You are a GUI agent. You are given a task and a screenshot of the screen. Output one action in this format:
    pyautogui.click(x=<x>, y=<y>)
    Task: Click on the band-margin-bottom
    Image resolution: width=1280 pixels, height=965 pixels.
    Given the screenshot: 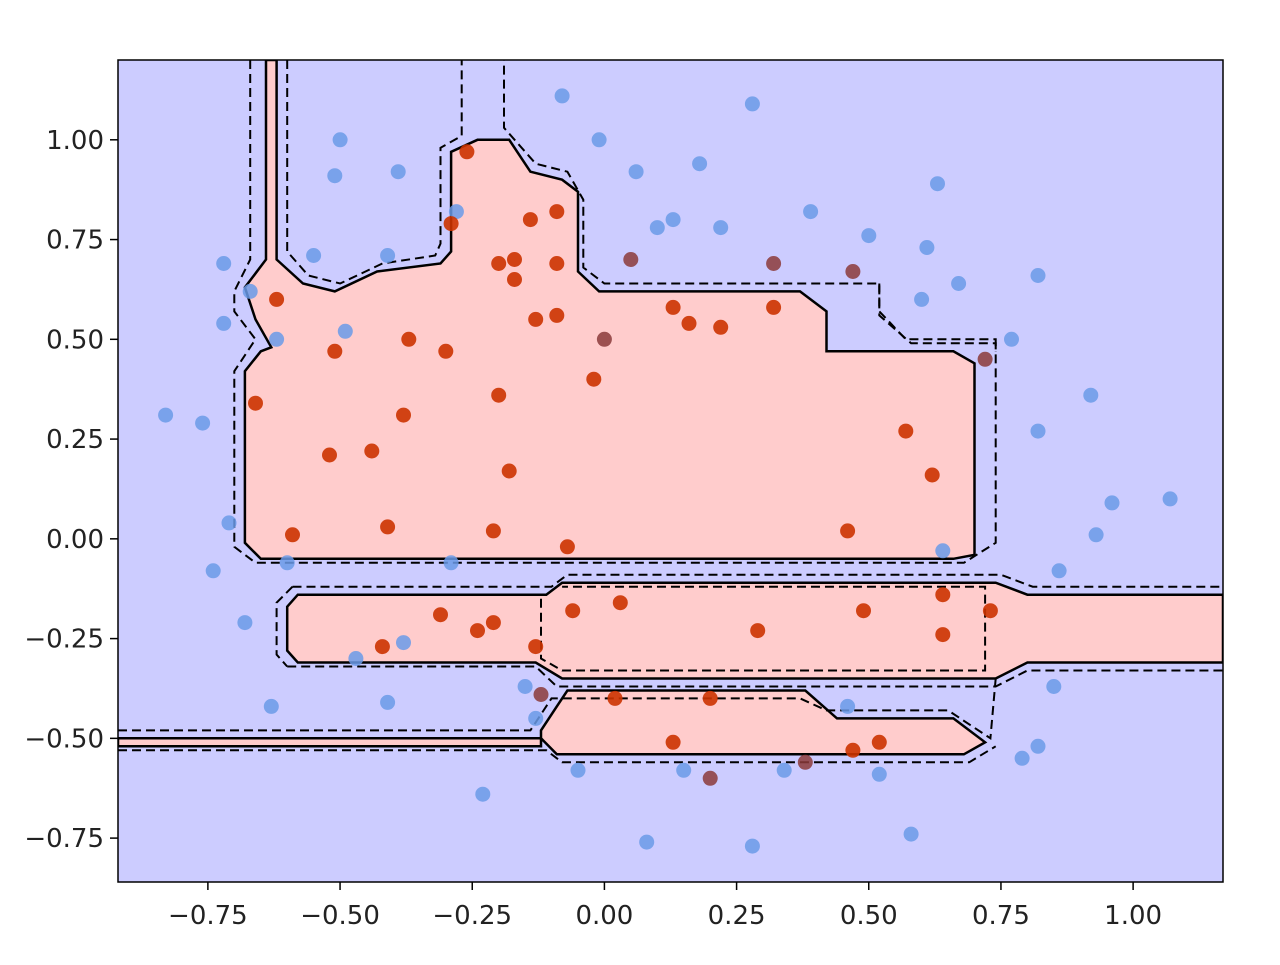 What is the action you would take?
    pyautogui.click(x=755, y=676)
    